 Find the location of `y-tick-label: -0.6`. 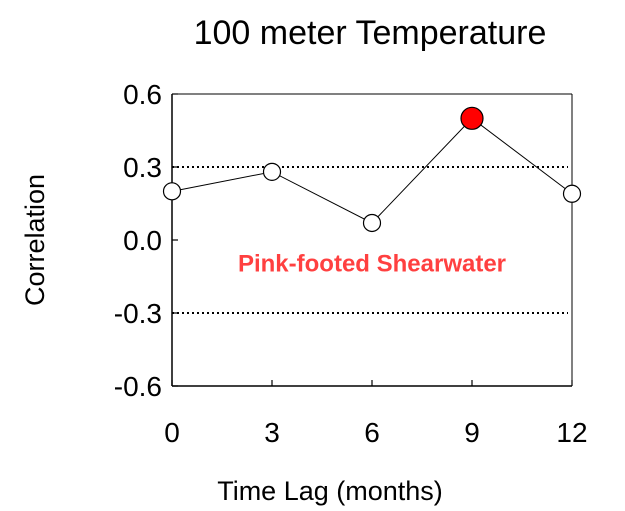

y-tick-label: -0.6 is located at coordinates (138, 386).